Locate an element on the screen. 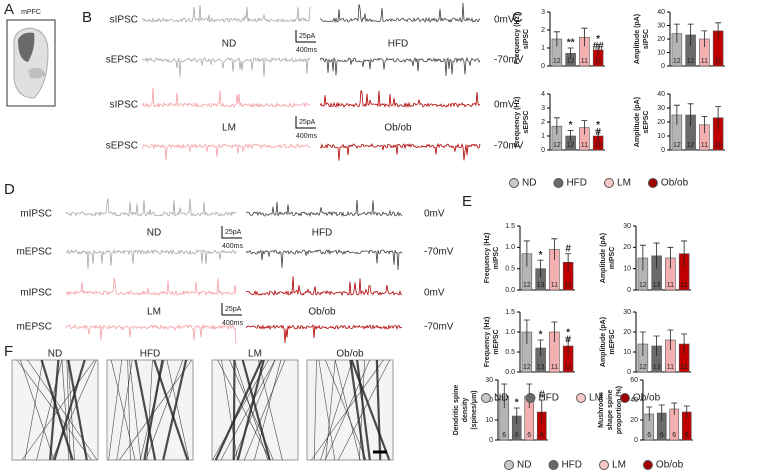  y-axis-label: Mushroom is located at coordinates (601, 410).